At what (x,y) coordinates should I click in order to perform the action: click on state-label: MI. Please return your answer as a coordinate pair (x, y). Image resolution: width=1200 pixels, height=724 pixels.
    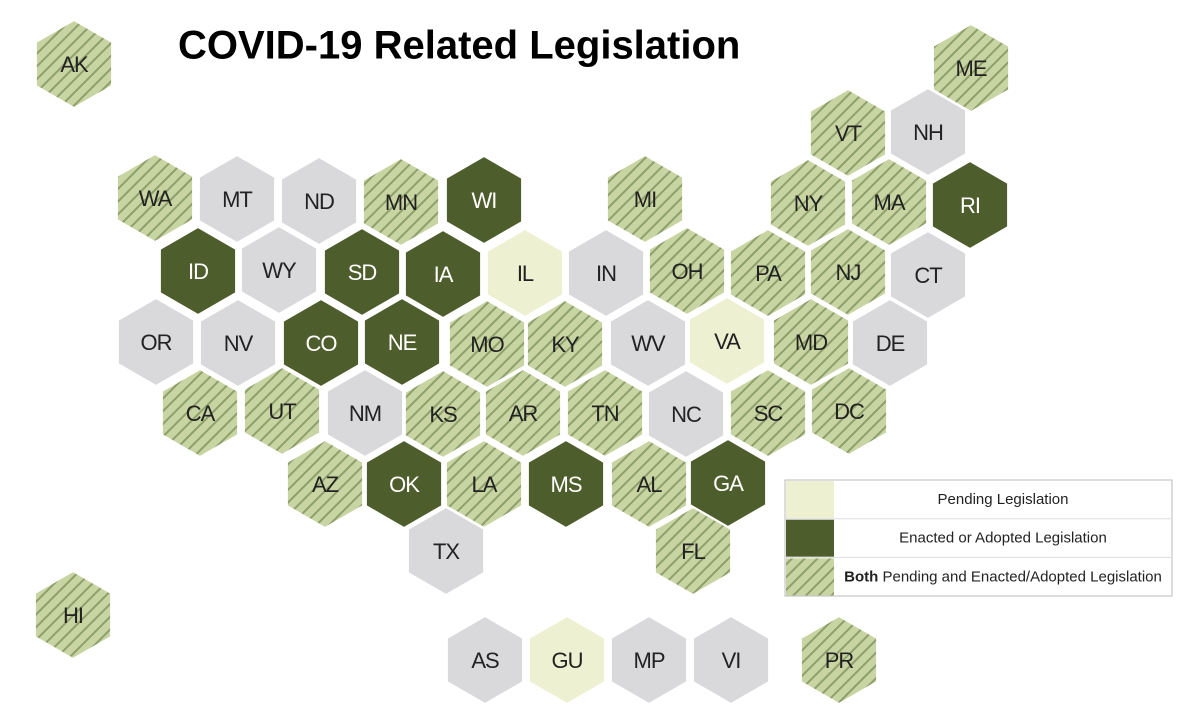
    Looking at the image, I should click on (645, 199).